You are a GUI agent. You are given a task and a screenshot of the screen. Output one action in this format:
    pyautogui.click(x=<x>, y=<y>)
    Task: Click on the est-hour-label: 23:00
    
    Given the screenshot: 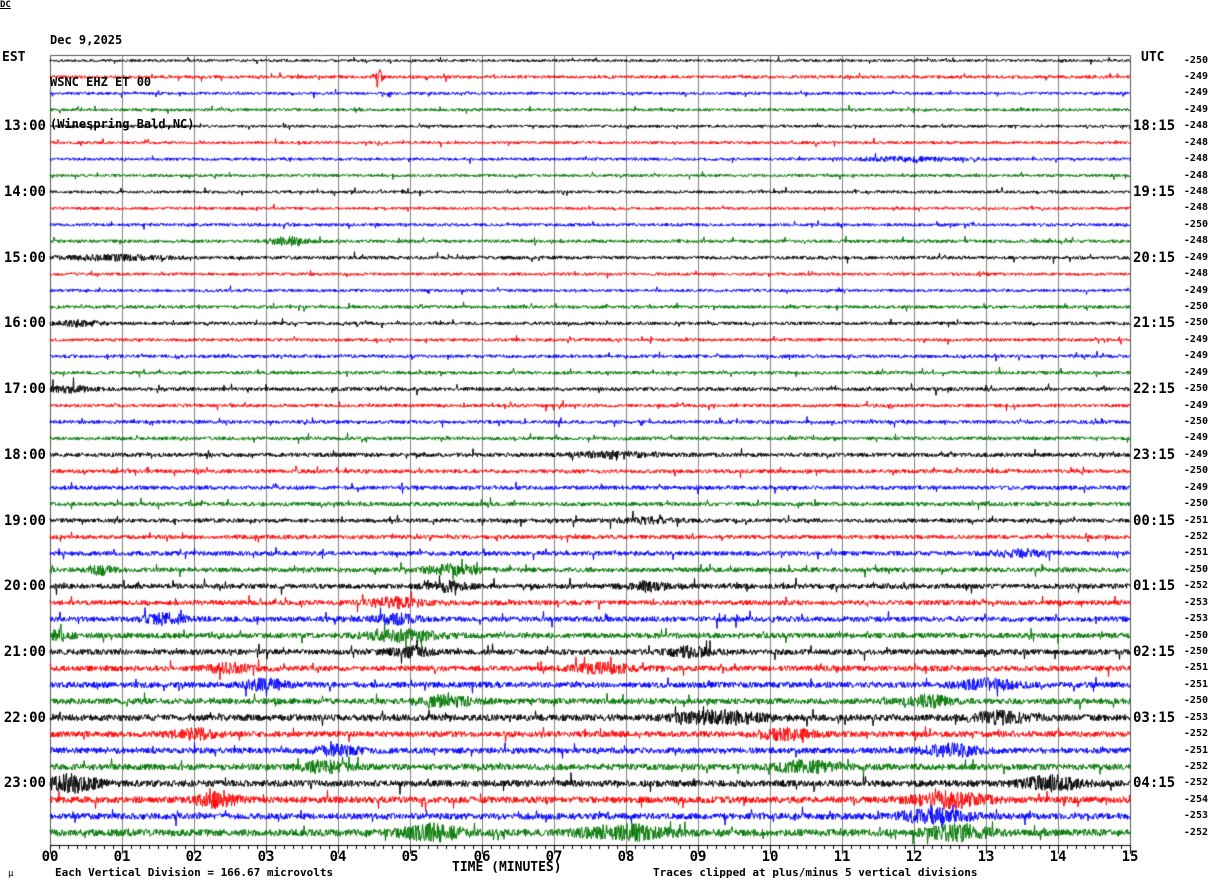 What is the action you would take?
    pyautogui.click(x=24, y=783)
    